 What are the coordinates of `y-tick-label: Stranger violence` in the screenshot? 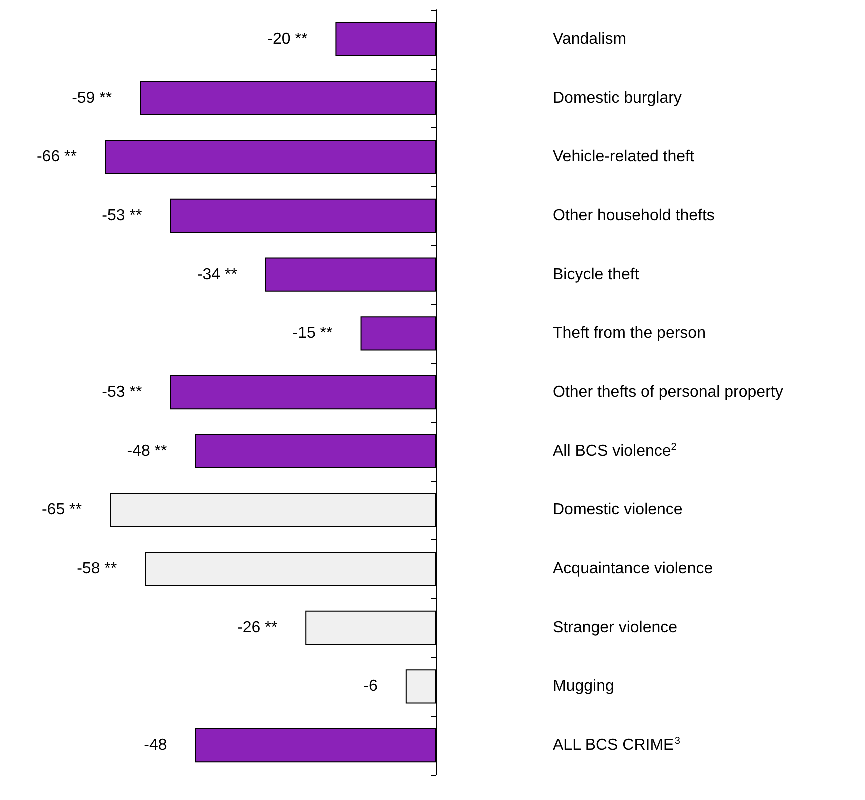 It's located at (615, 627).